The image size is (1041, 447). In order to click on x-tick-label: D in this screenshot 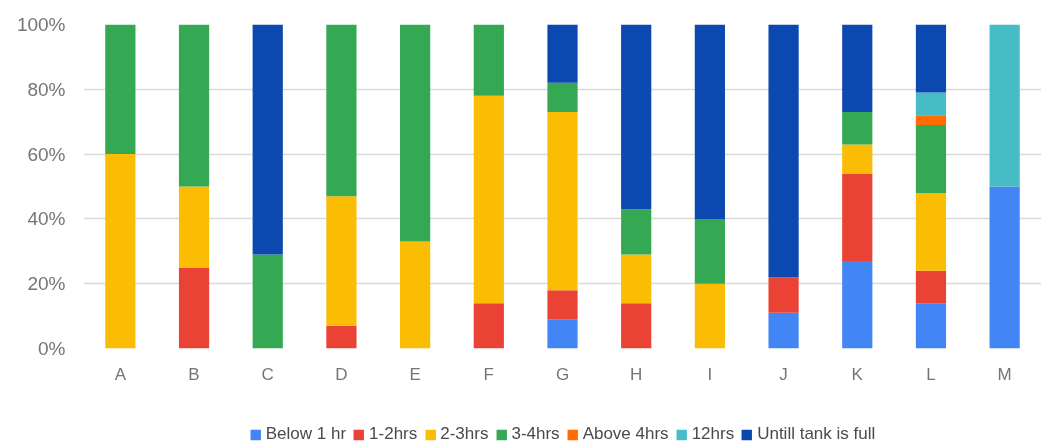, I will do `click(341, 374)`.